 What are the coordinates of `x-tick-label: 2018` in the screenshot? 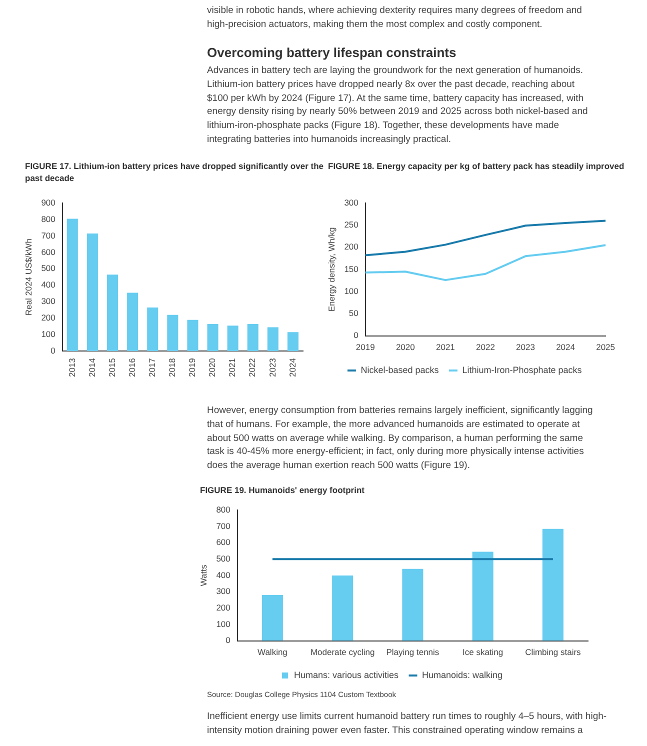 It's located at (172, 368).